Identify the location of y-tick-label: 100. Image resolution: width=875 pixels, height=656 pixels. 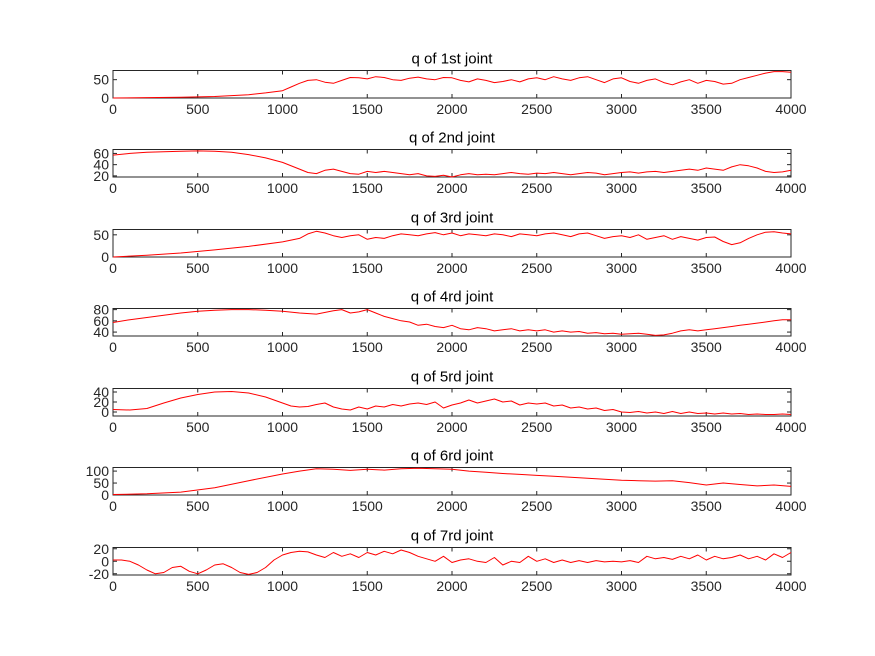
(98, 471).